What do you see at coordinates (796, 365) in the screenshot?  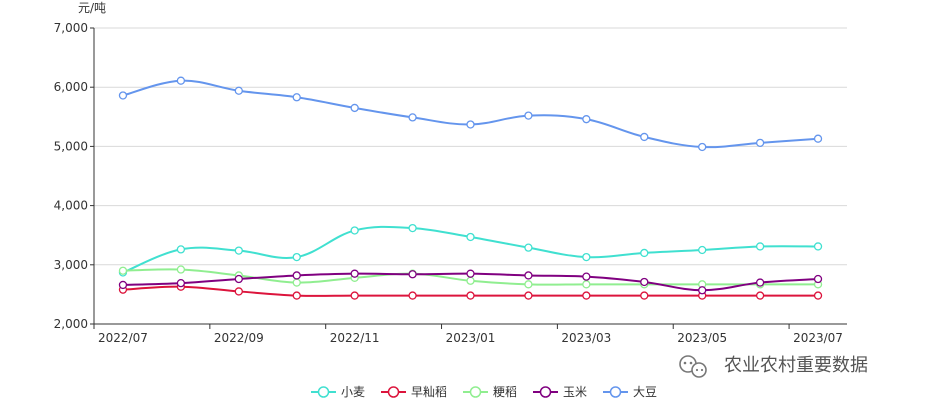 I see `watermark-text: 农业农村重要数据` at bounding box center [796, 365].